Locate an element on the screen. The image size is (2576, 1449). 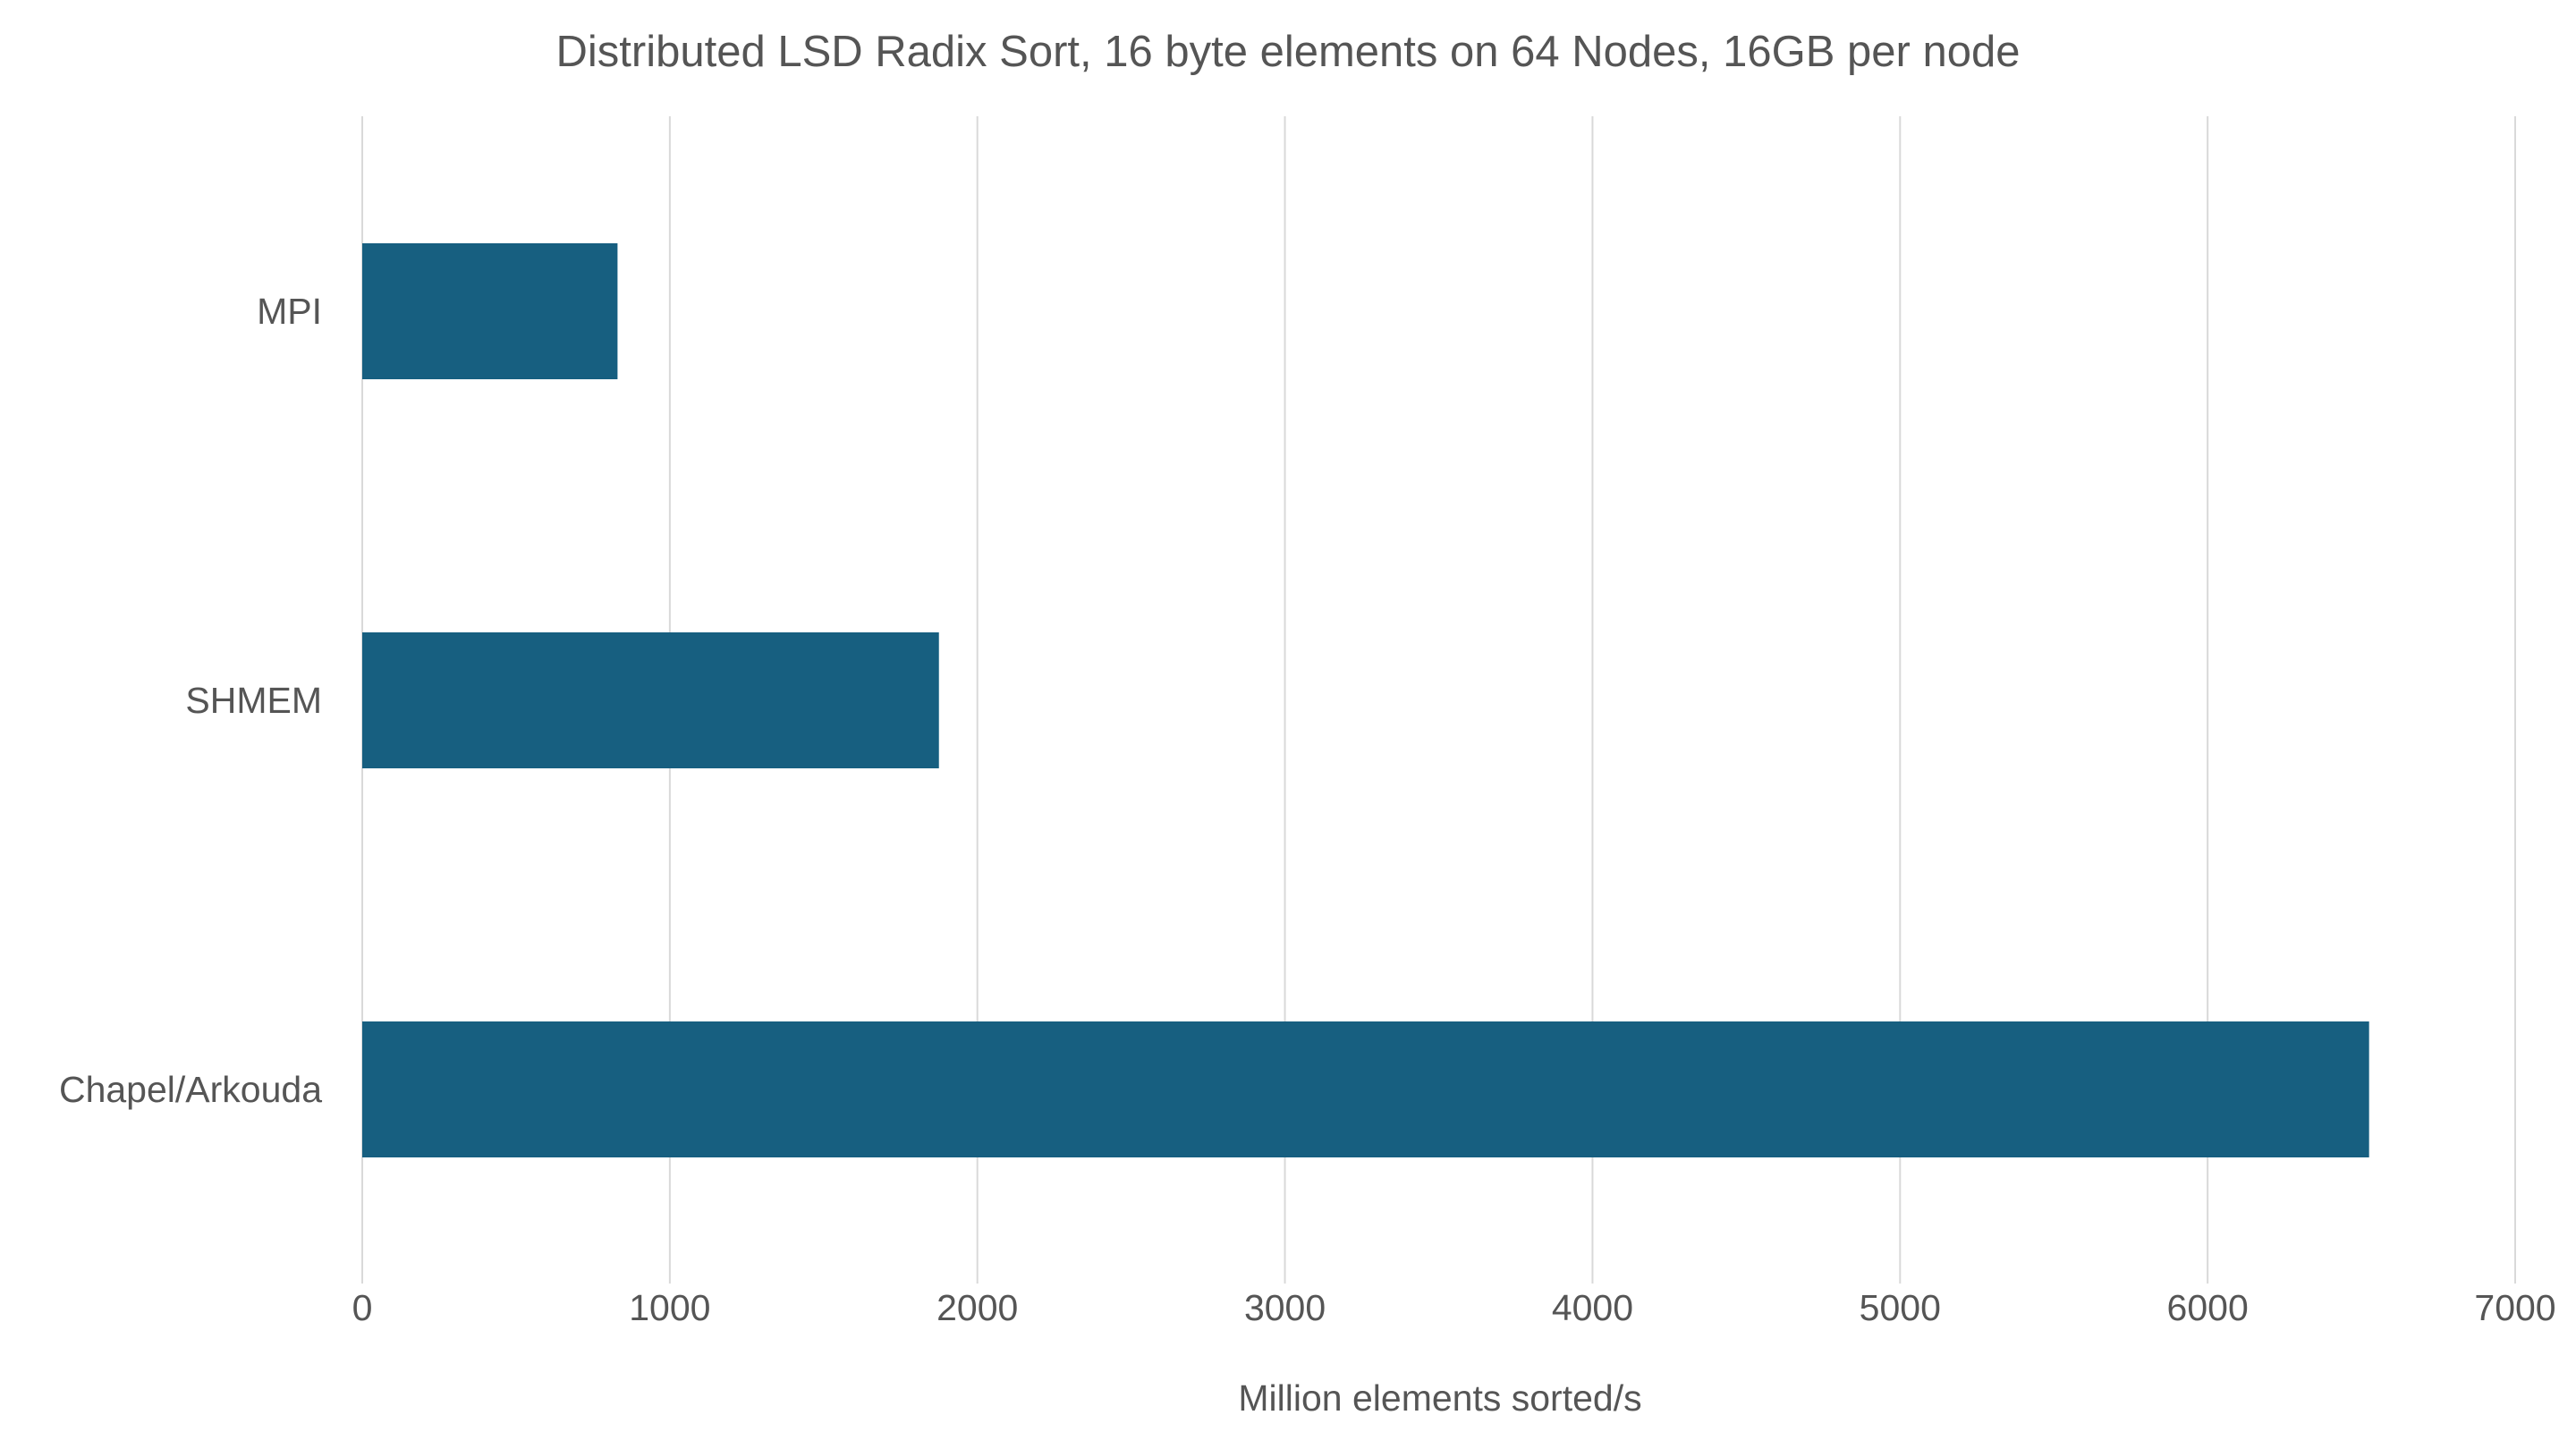
x-tick-label-5000: 5000 is located at coordinates (1900, 1307).